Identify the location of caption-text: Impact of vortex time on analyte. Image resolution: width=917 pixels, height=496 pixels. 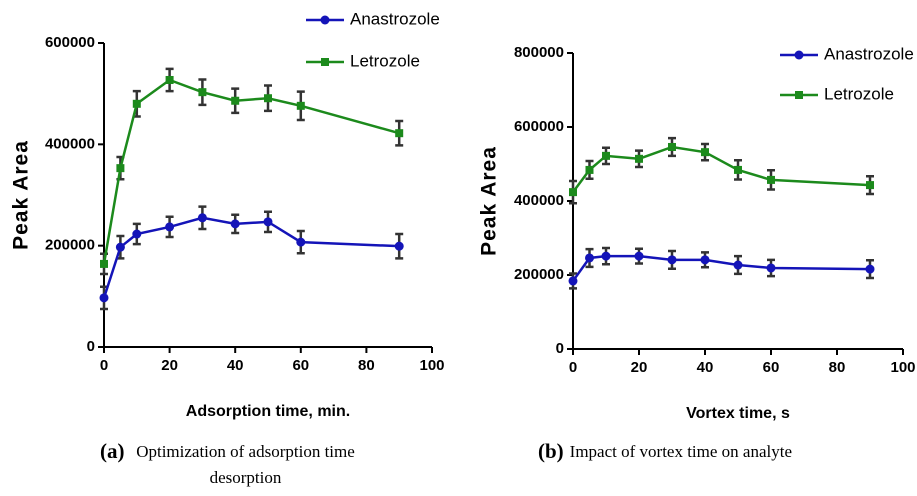
(681, 451).